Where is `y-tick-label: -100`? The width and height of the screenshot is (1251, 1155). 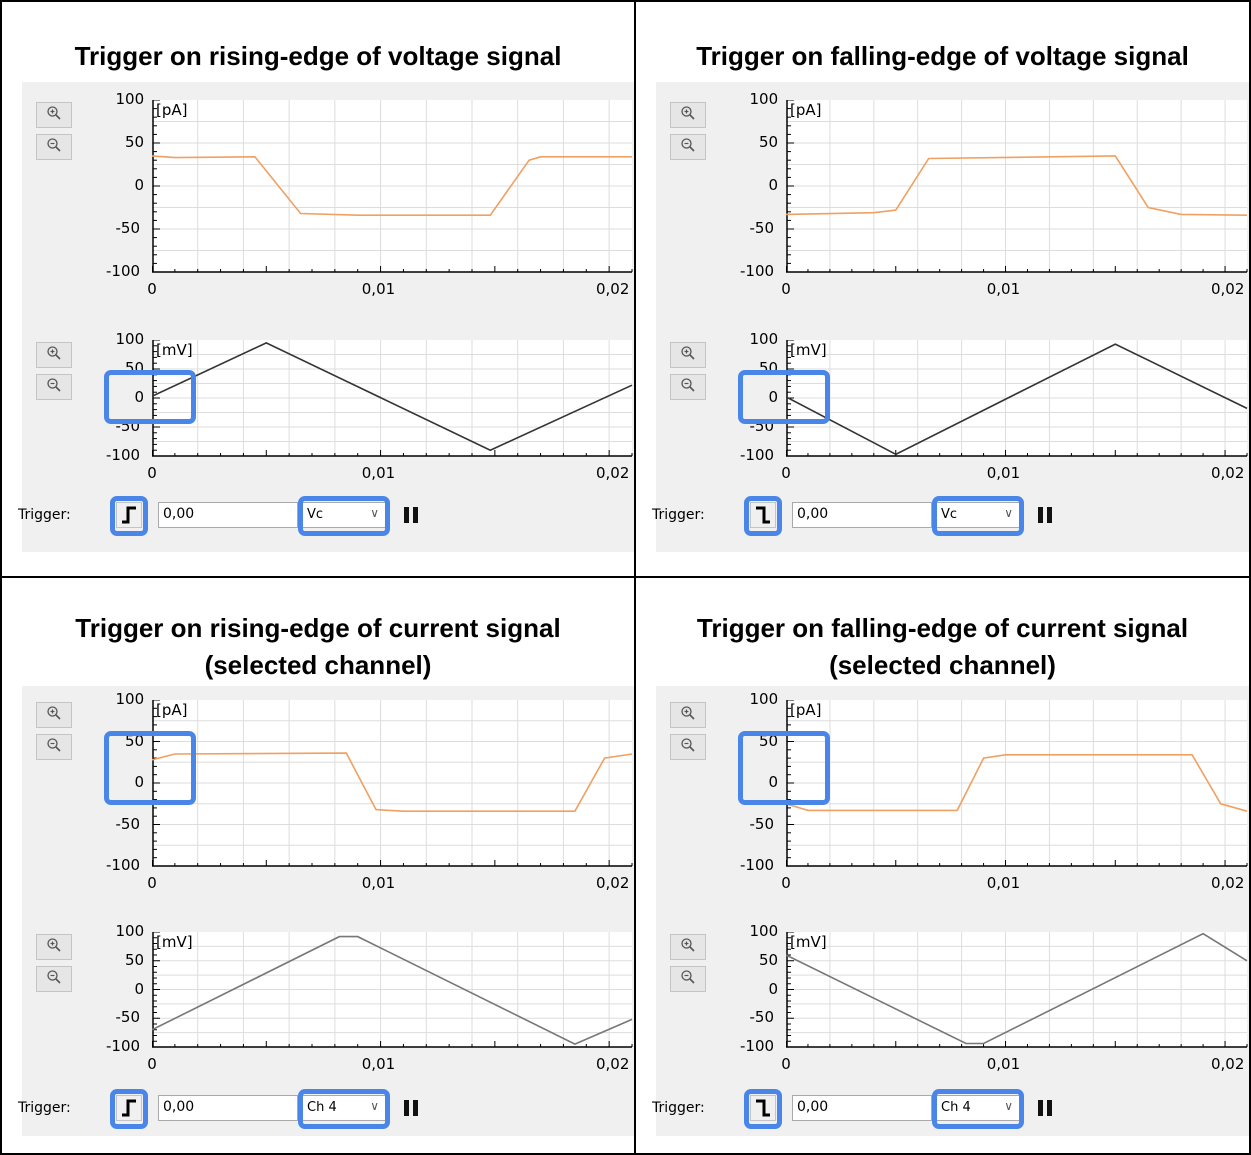 y-tick-label: -100 is located at coordinates (757, 1046).